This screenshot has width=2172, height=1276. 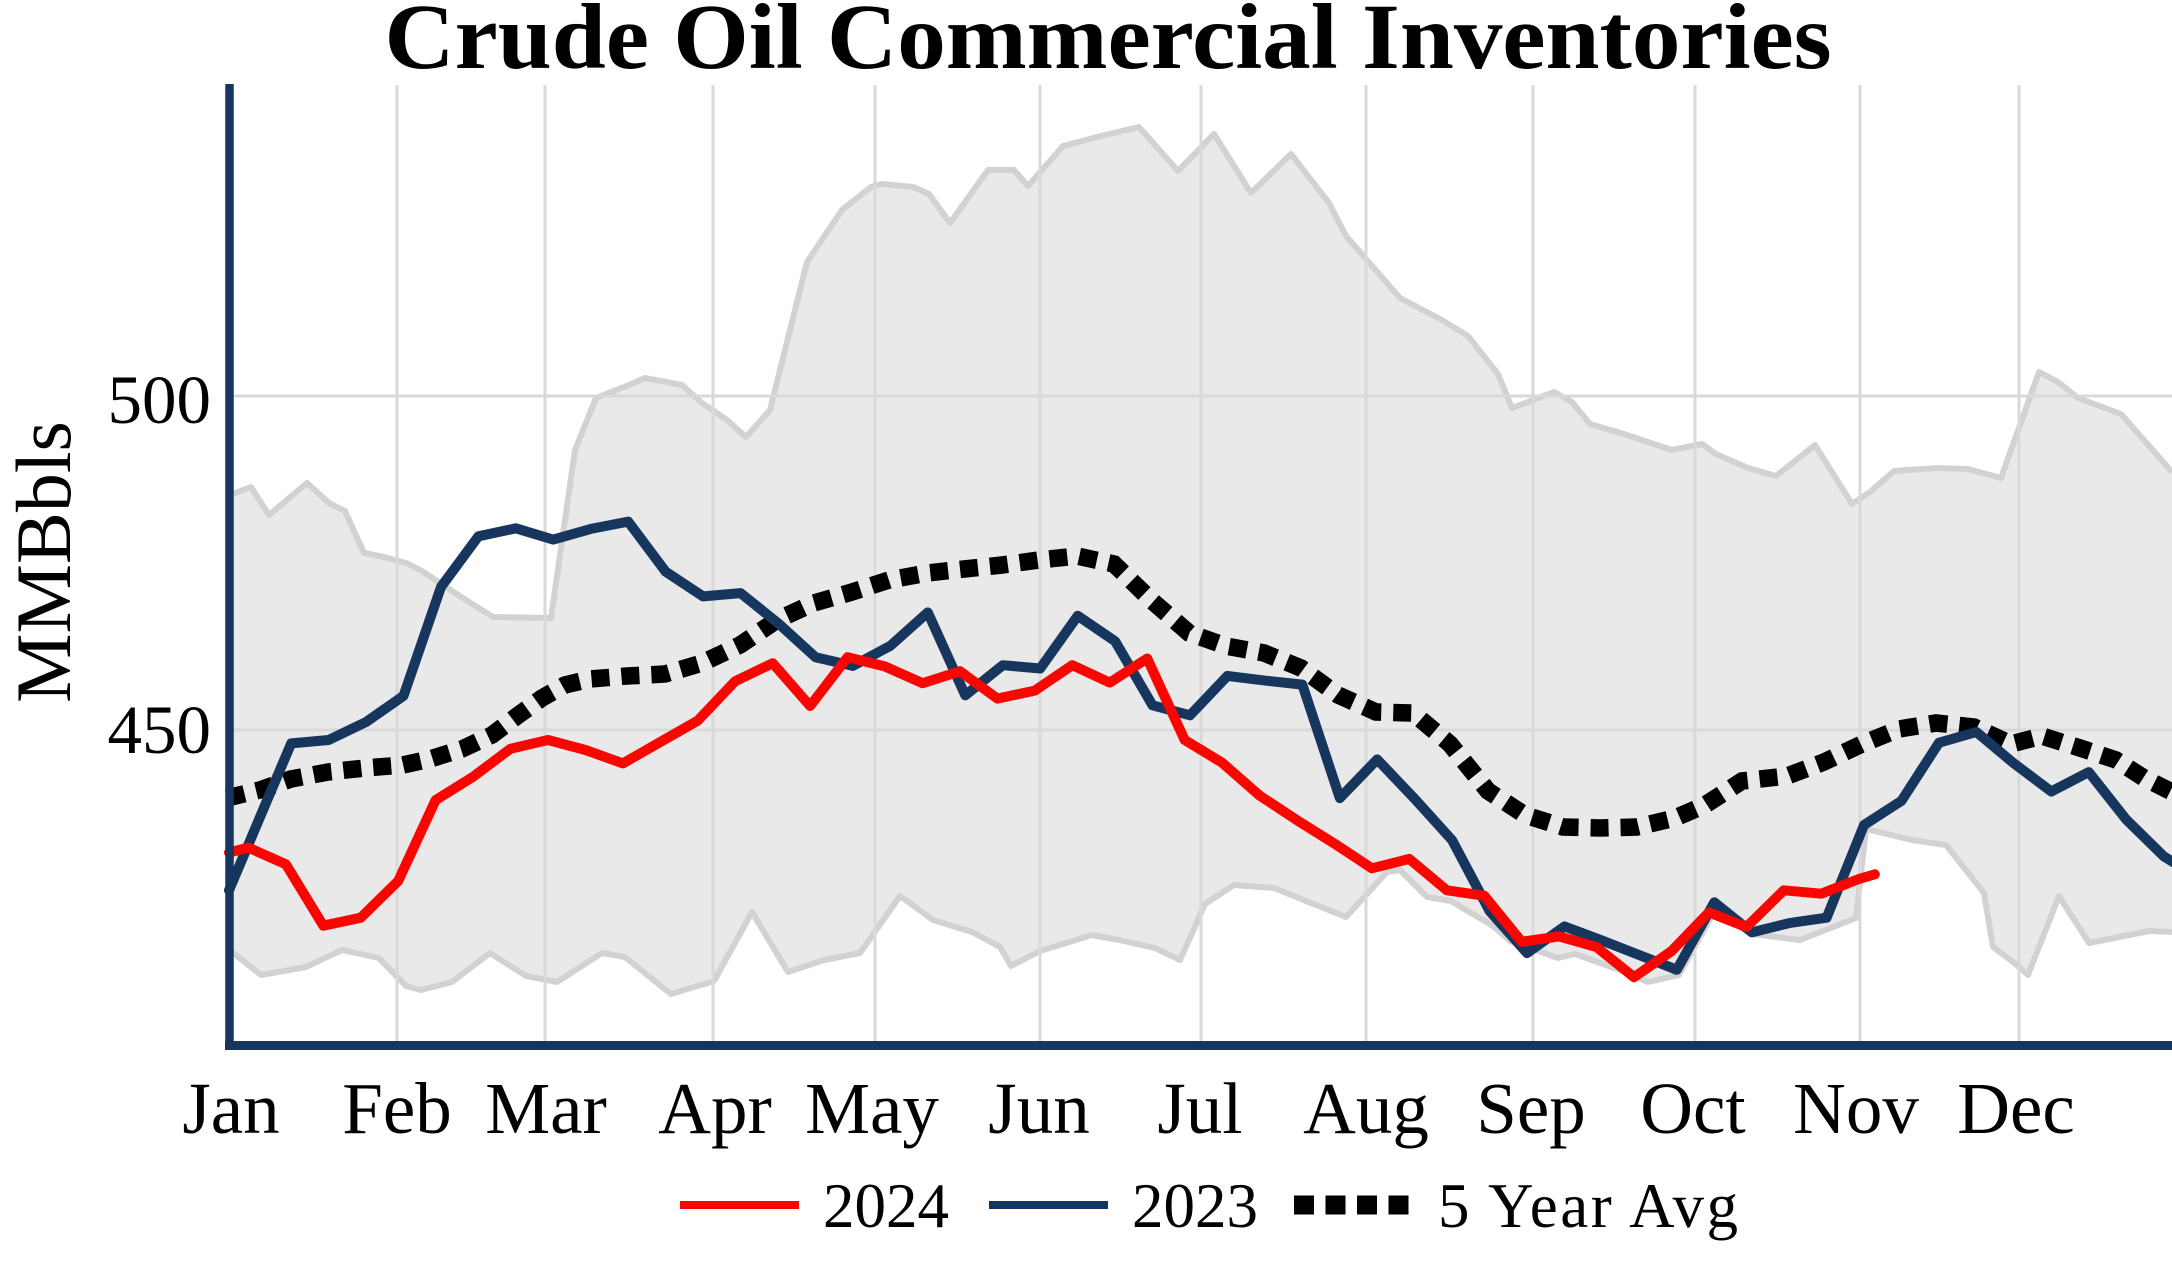 What do you see at coordinates (1588, 1206) in the screenshot?
I see `svg-text: 5 Year Avg` at bounding box center [1588, 1206].